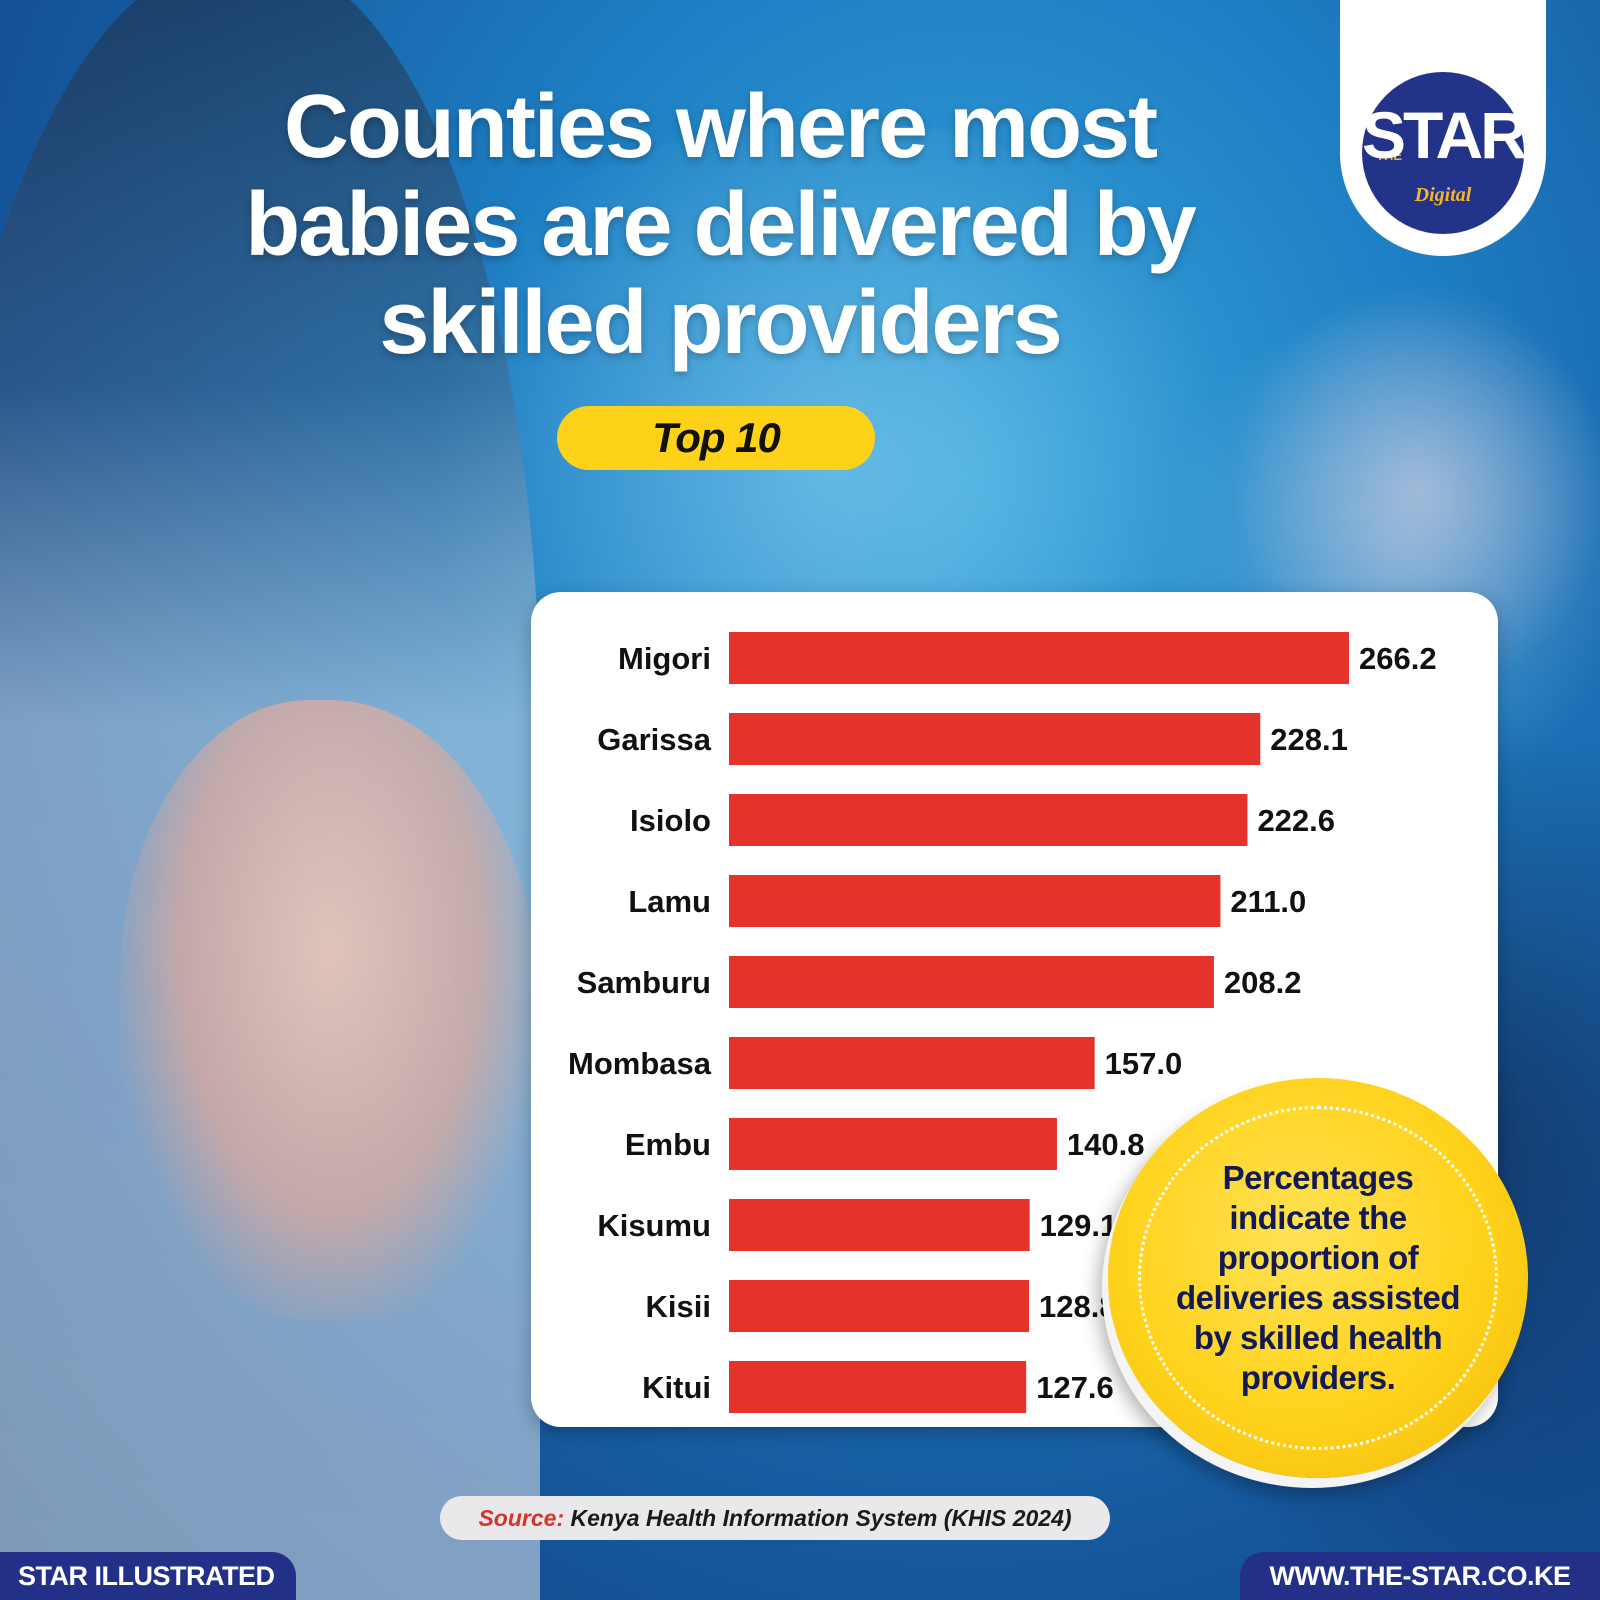 This screenshot has height=1600, width=1600. Describe the element at coordinates (1318, 1177) in the screenshot. I see `note-line: Percentages` at that location.